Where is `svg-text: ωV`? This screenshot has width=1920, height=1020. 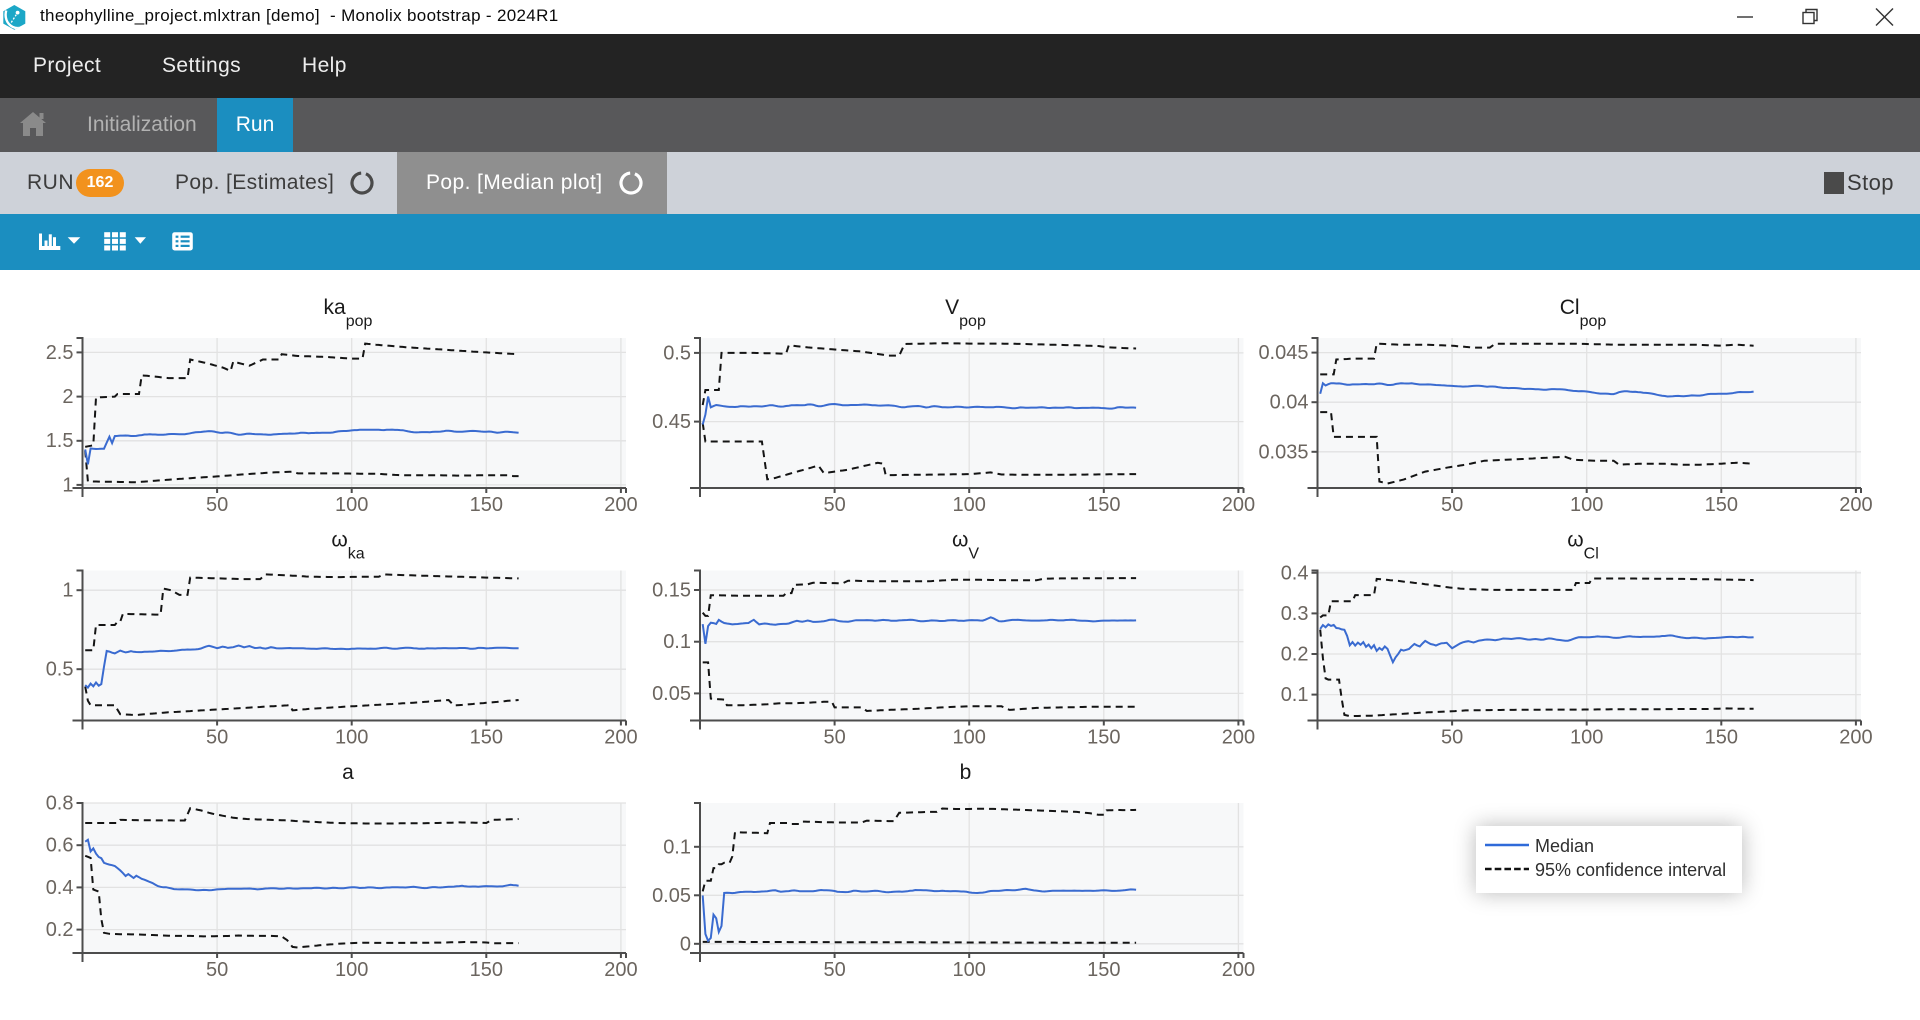 svg-text: ωV is located at coordinates (965, 546).